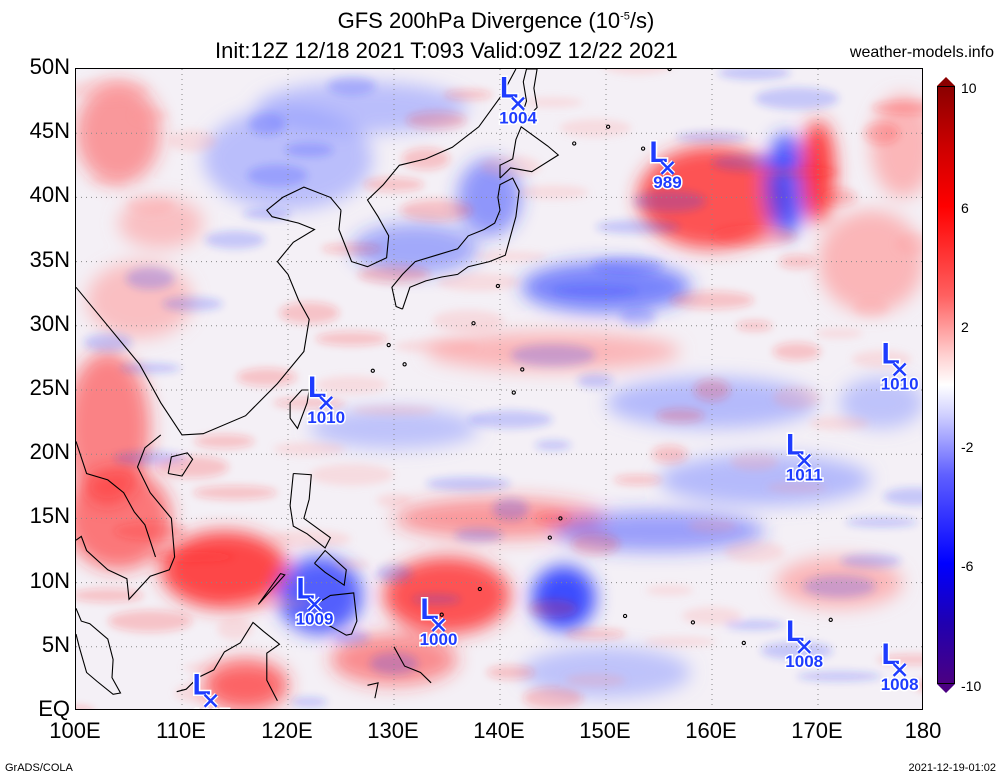 This screenshot has width=1000, height=779. I want to click on title-suffix: /s), so click(642, 20).